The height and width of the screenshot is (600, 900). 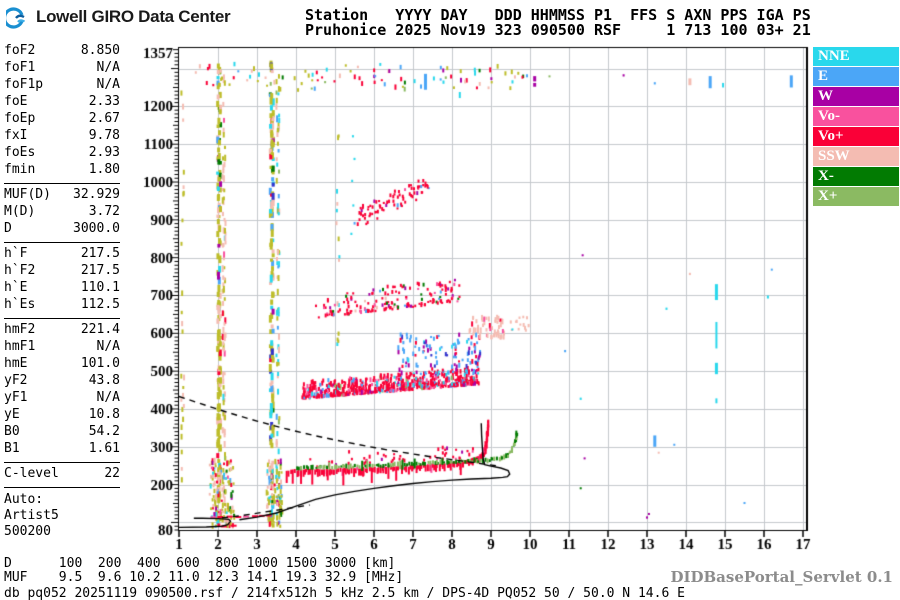 What do you see at coordinates (62, 513) in the screenshot?
I see `autoscaling-info: Auto: Artist5 500200` at bounding box center [62, 513].